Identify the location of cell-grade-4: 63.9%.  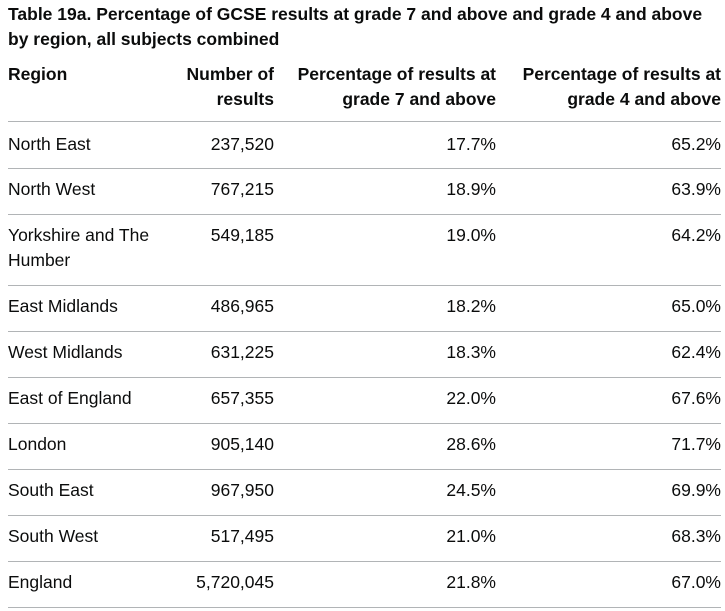
(608, 191).